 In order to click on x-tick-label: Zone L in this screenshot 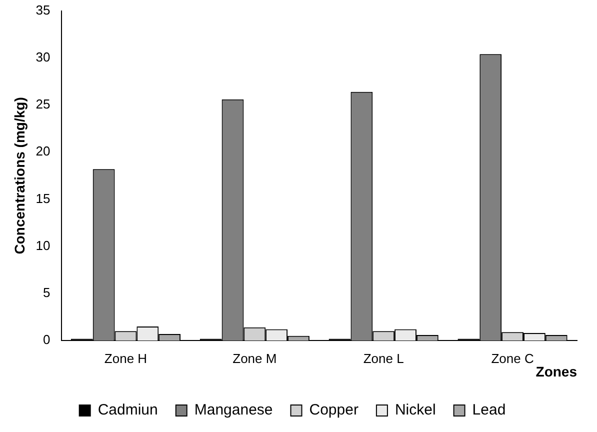, I will do `click(383, 358)`.